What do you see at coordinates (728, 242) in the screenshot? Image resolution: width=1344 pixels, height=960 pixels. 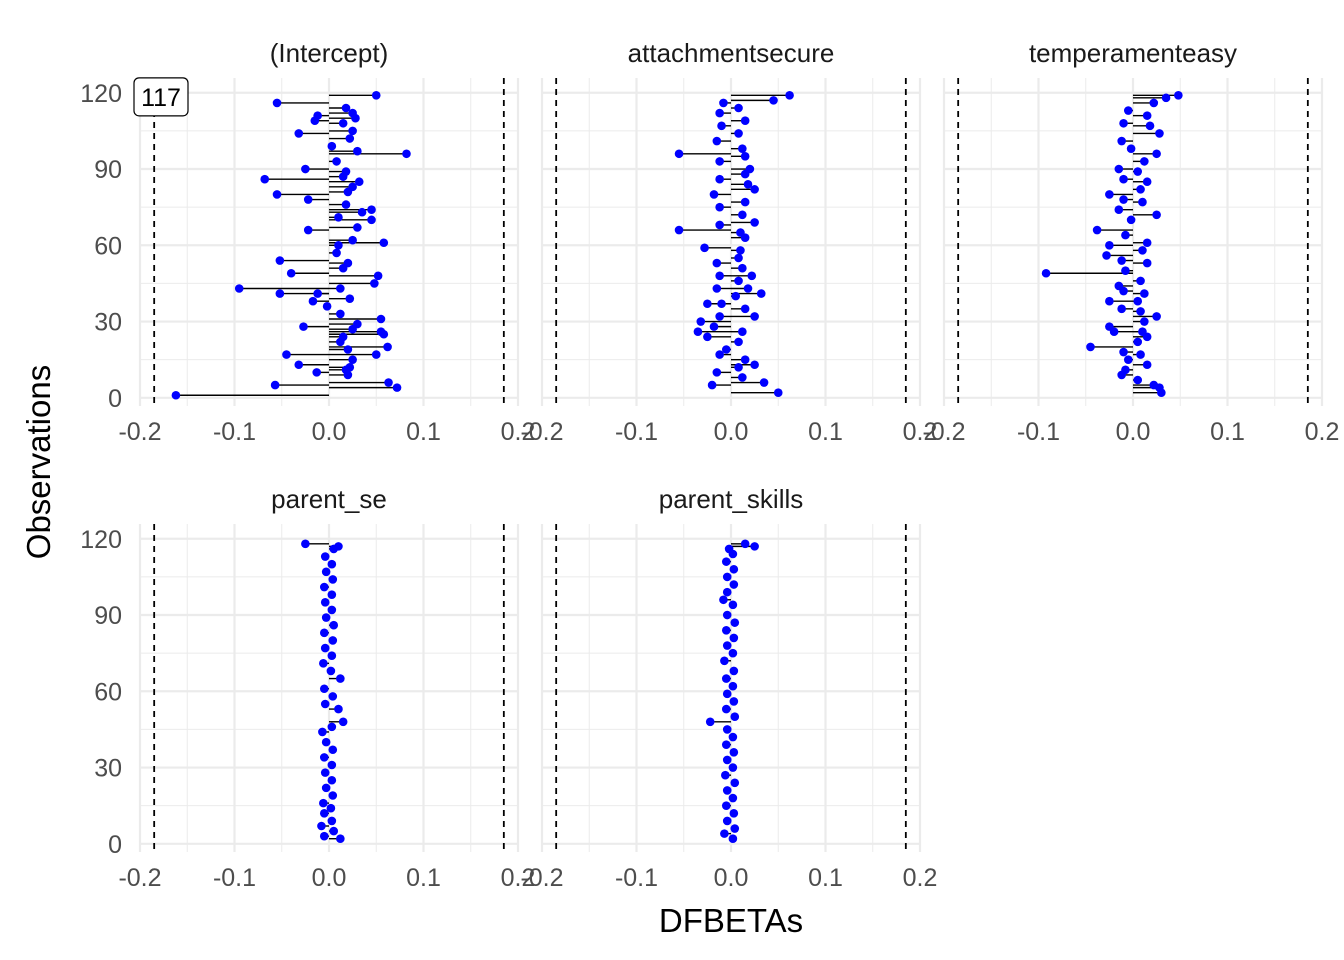 I see `facet-panel: attachmentsecure -0.2 -0.1 0.0 0.1 0.2` at bounding box center [728, 242].